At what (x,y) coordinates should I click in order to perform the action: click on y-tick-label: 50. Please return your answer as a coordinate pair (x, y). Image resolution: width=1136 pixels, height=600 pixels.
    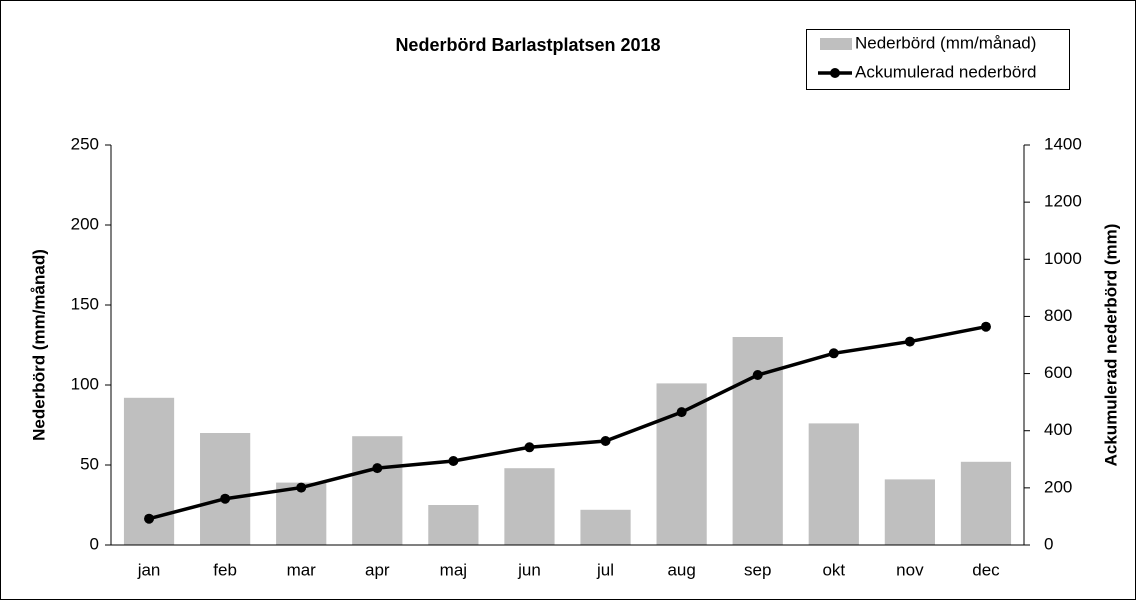
    Looking at the image, I should click on (89, 463).